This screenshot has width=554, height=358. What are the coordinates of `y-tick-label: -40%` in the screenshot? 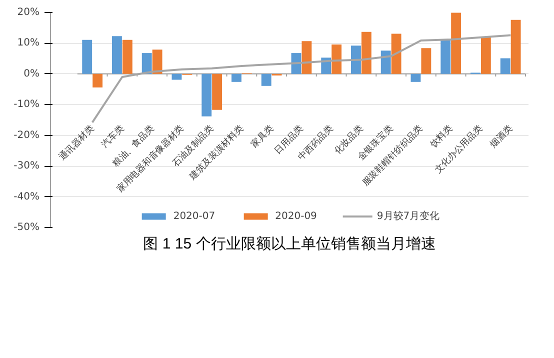 It's located at (27, 196).